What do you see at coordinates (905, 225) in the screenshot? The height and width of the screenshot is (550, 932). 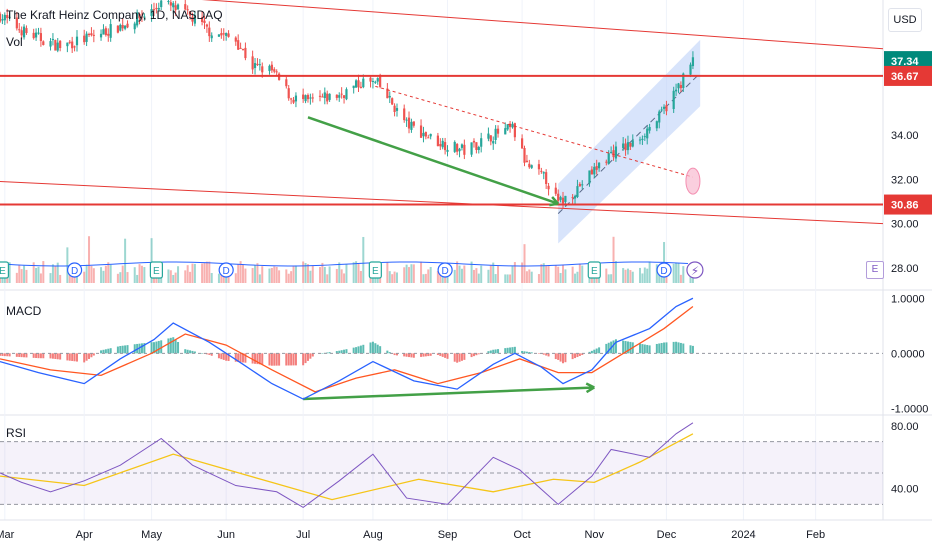 I see `price-tick-label: 30.00` at bounding box center [905, 225].